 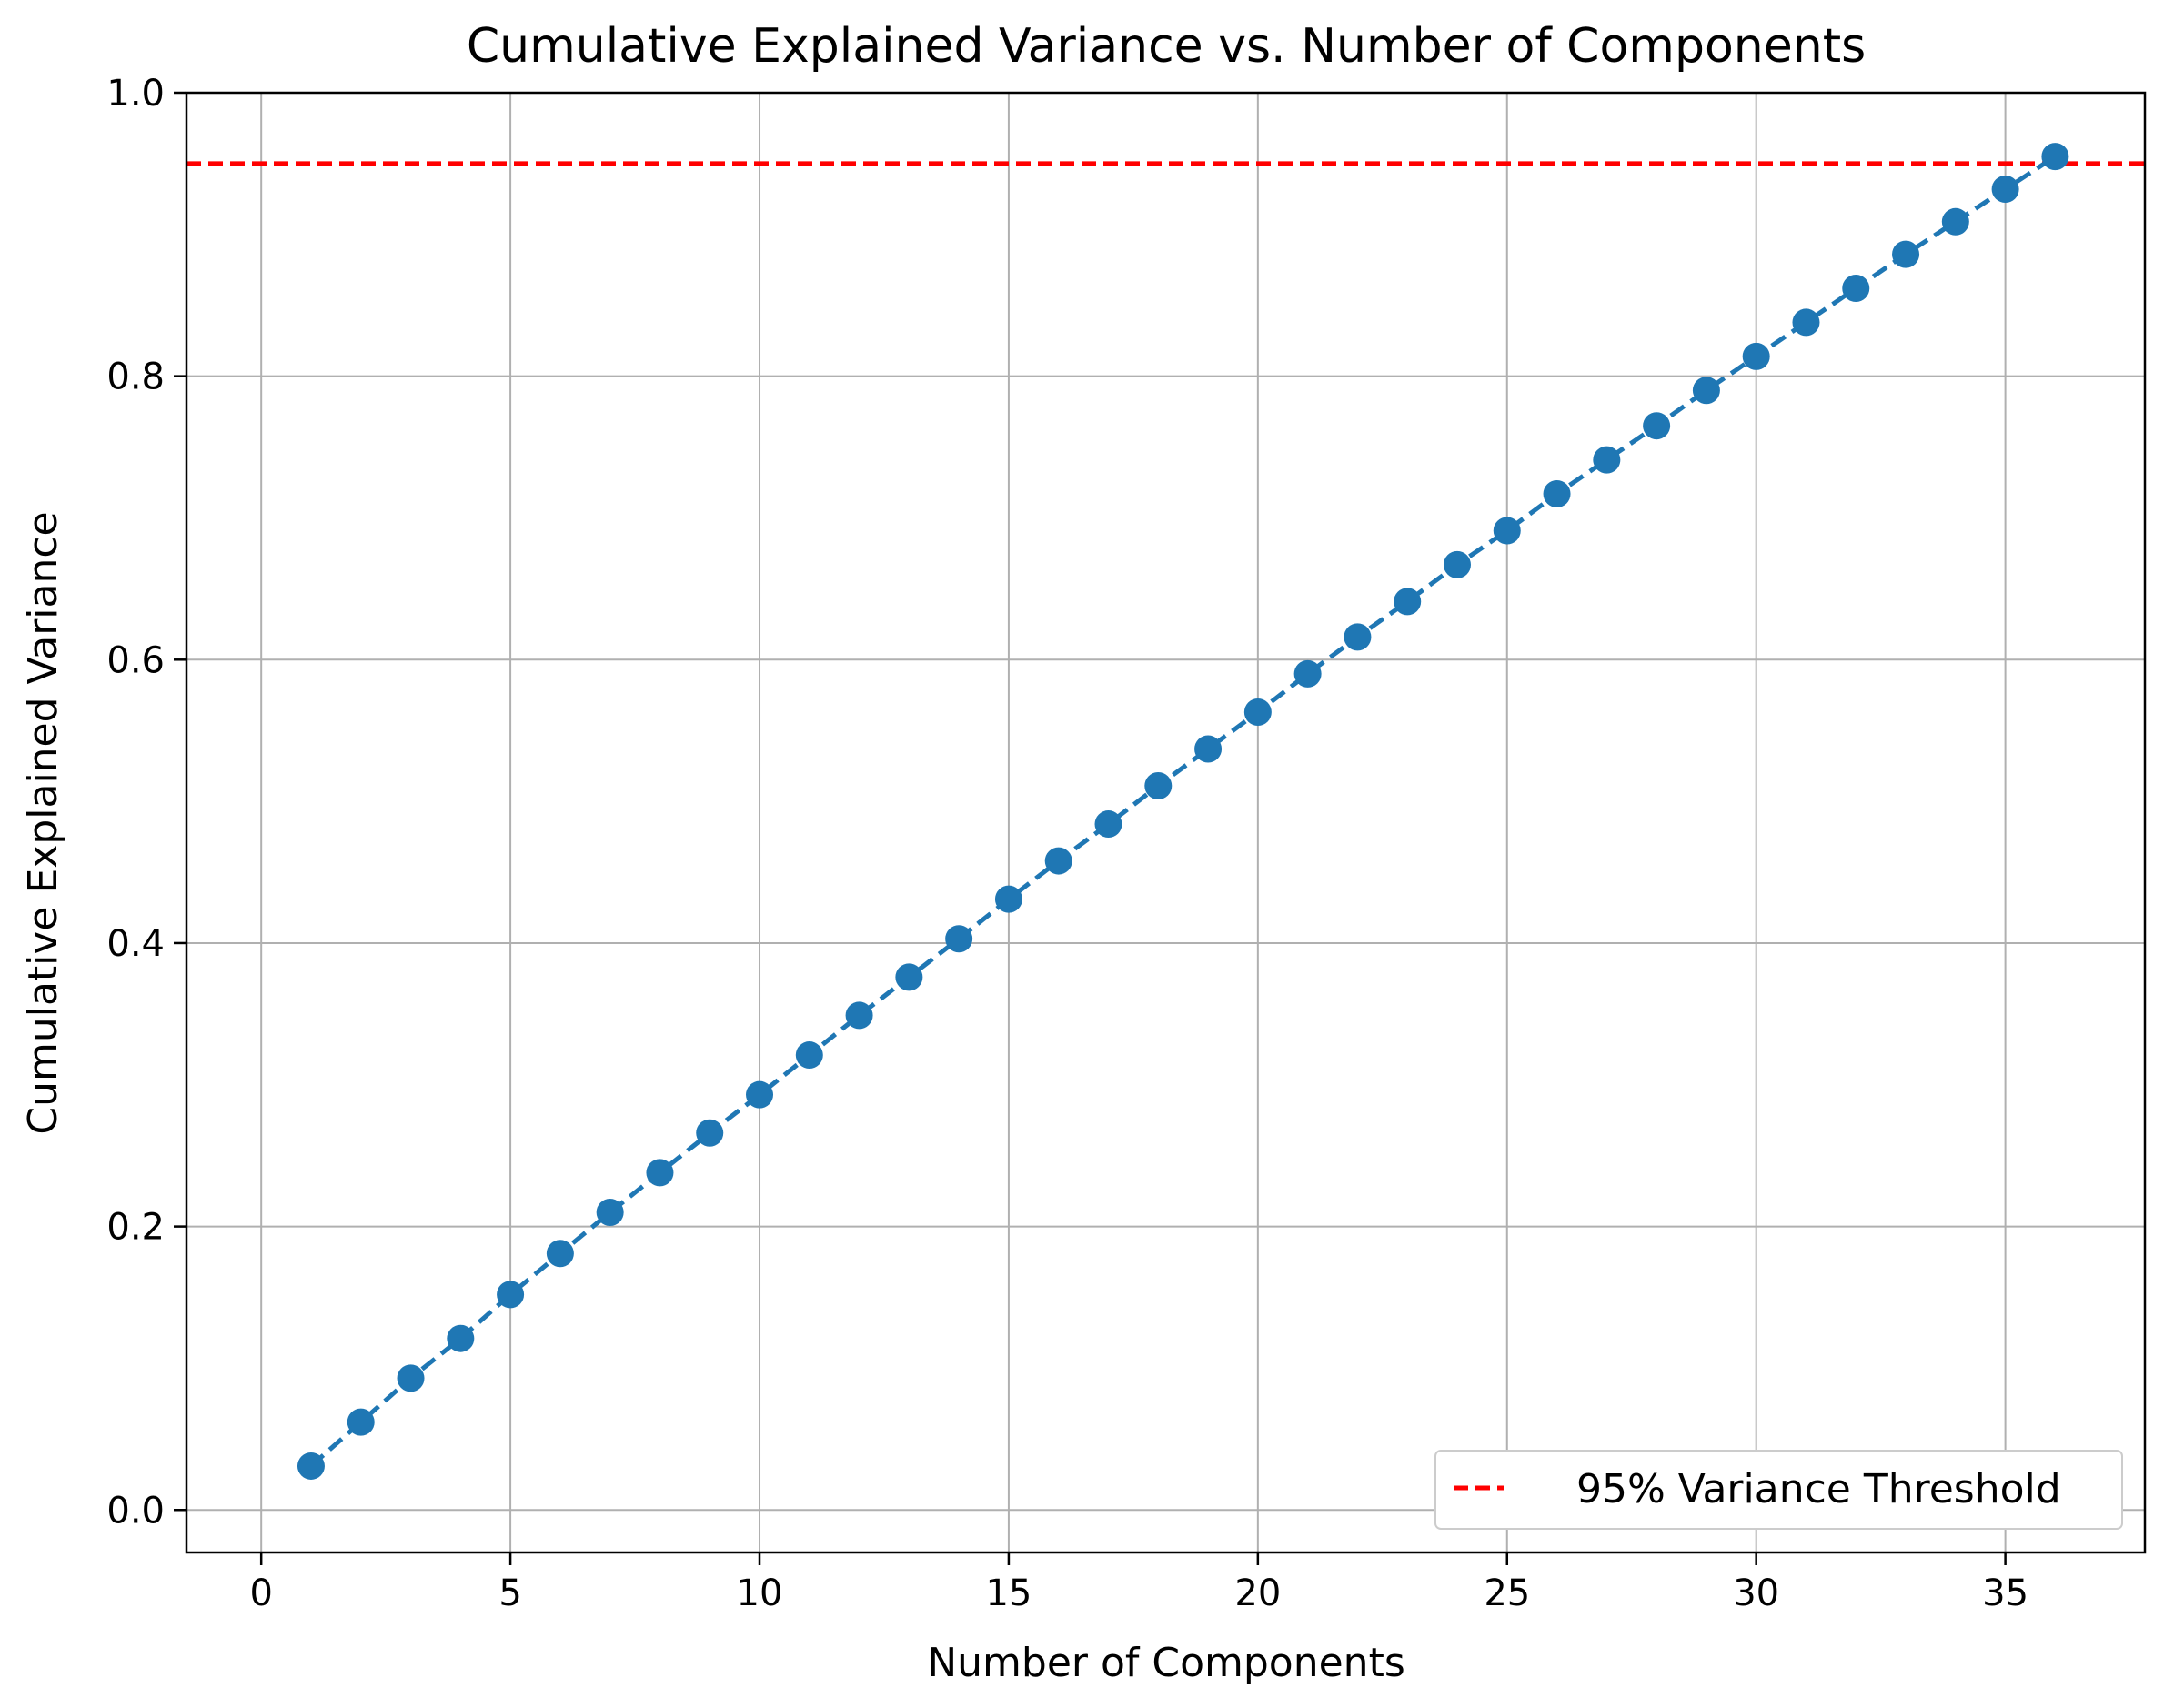 What do you see at coordinates (1257, 1593) in the screenshot?
I see `x-tick-label: 20` at bounding box center [1257, 1593].